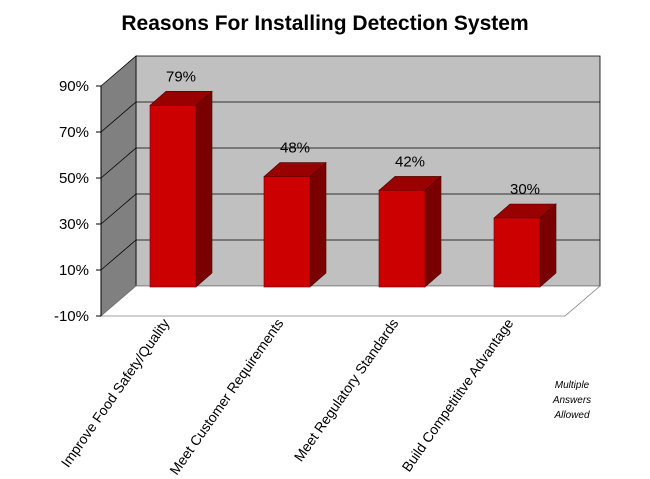  Describe the element at coordinates (324, 23) in the screenshot. I see `chart-title: Reasons For Installing Detection System` at that location.